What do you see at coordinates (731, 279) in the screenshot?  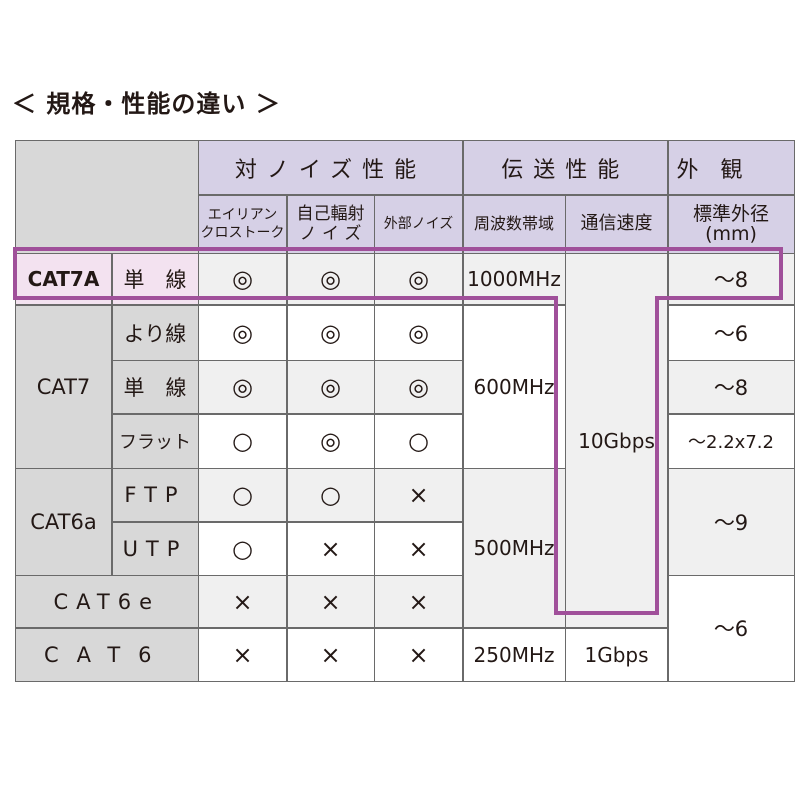 I see `cat7a-dia: ～8` at bounding box center [731, 279].